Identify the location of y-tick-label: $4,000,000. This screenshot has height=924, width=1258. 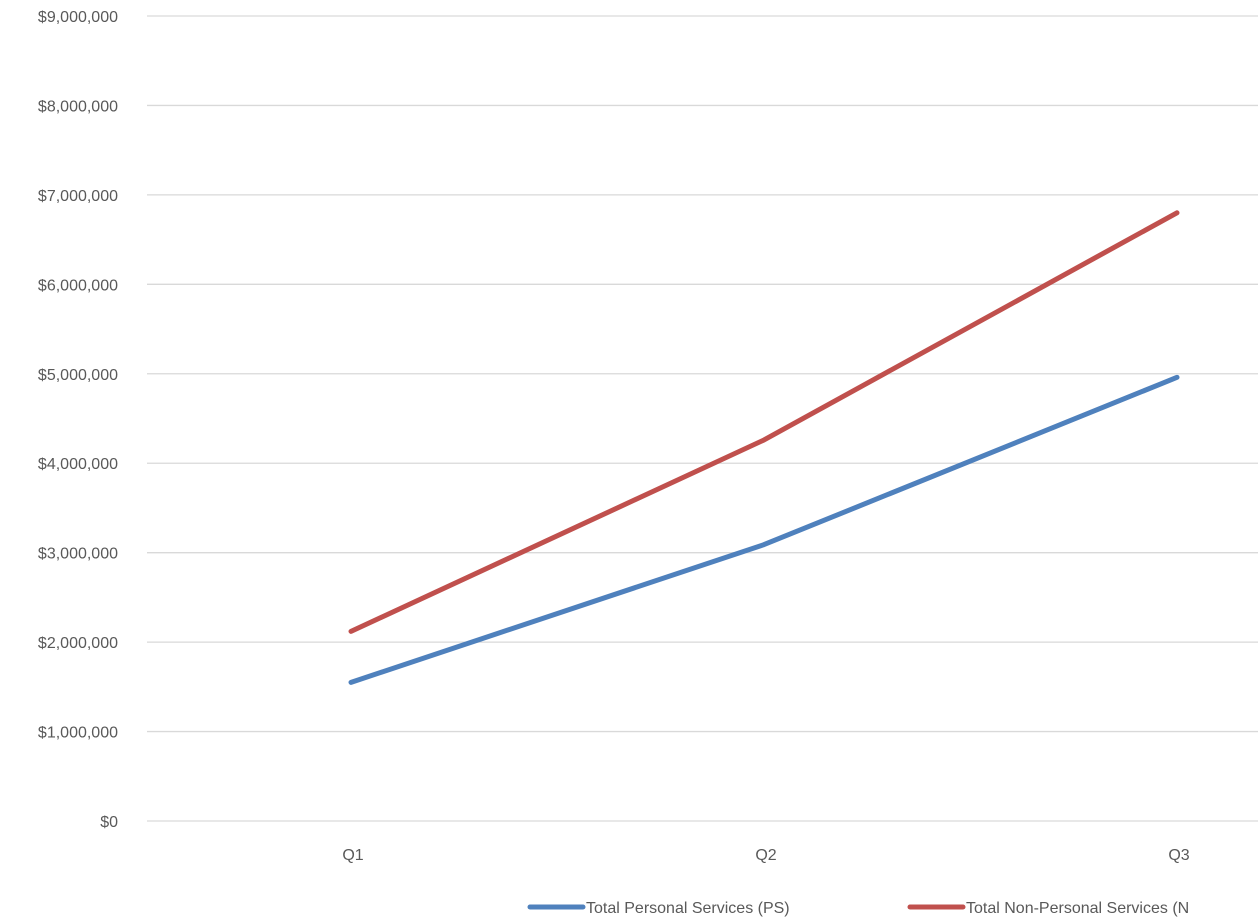
(78, 464).